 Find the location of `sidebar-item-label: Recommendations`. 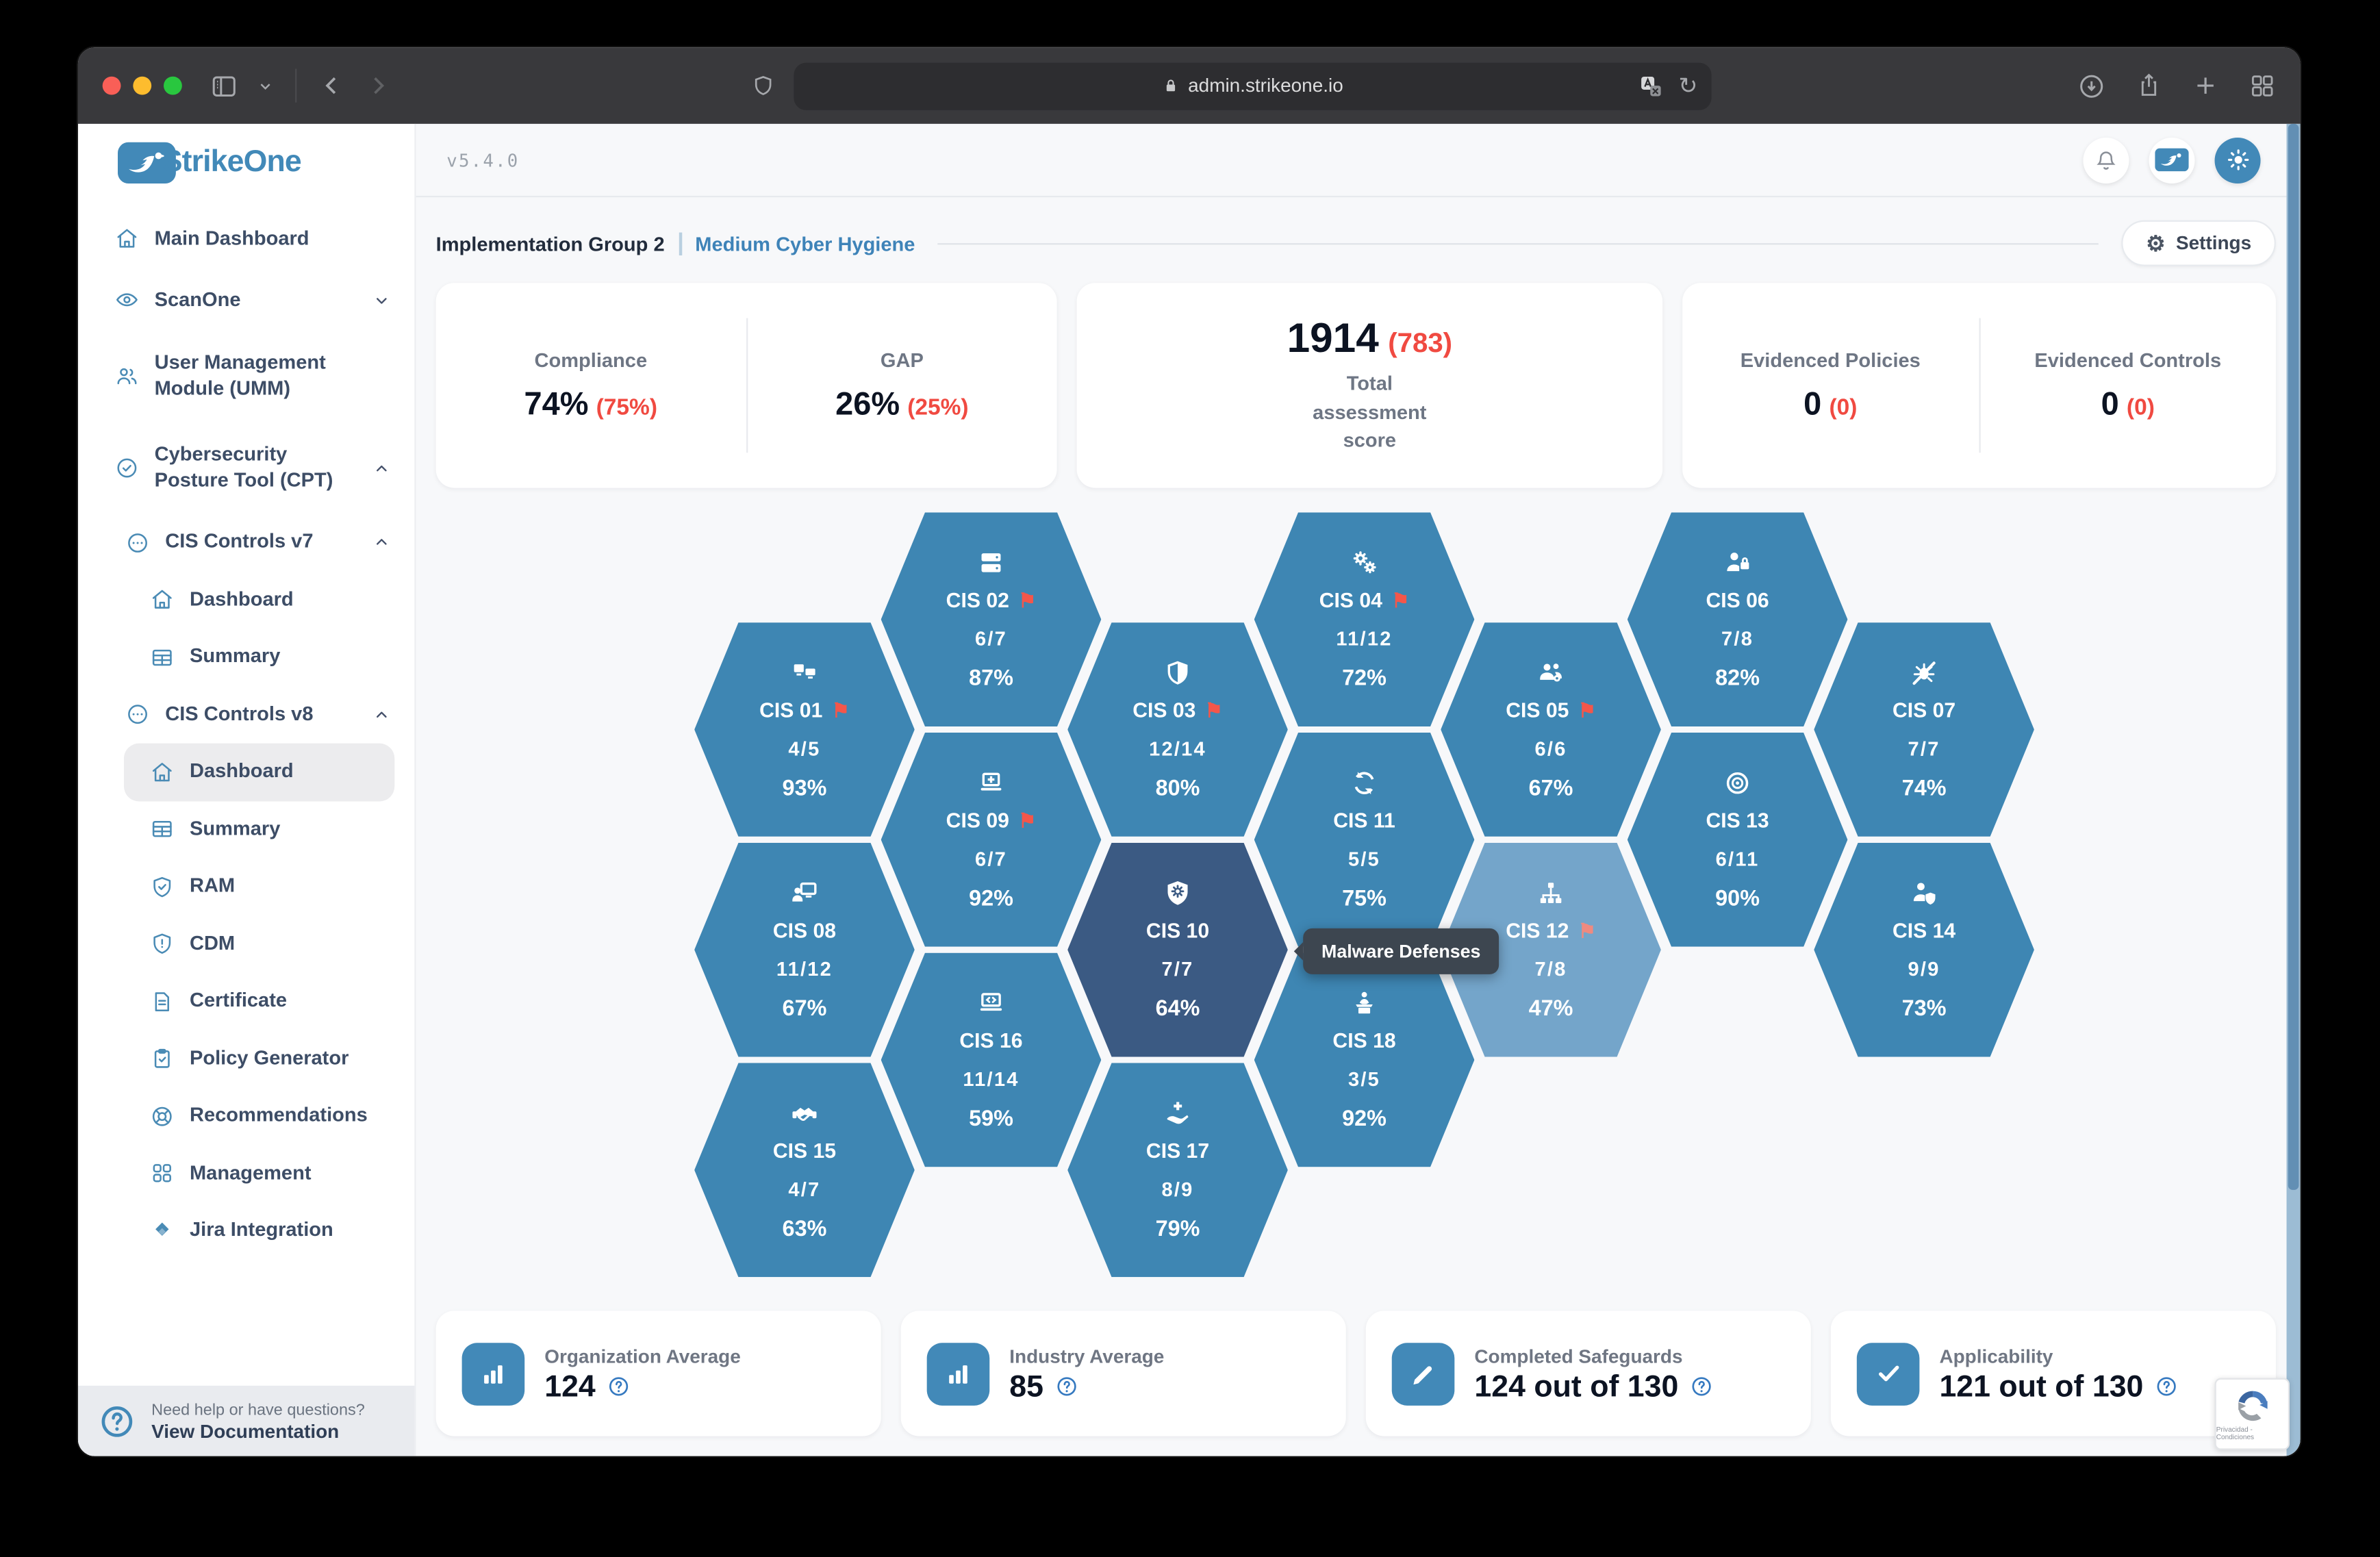

sidebar-item-label: Recommendations is located at coordinates (278, 1114).